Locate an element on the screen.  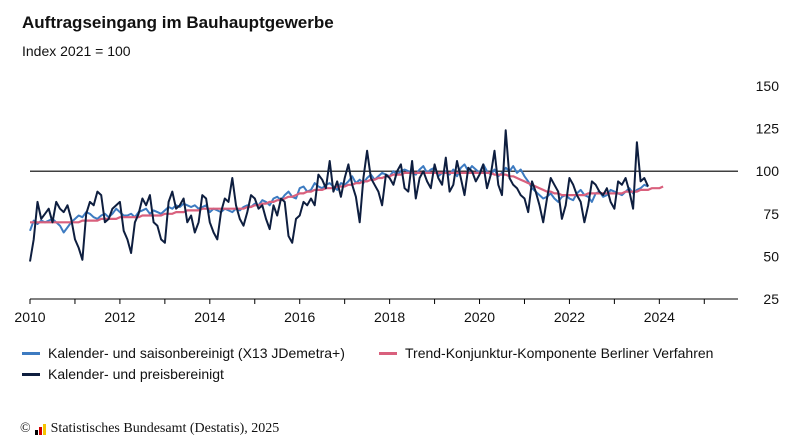
destatis-logo-icon is located at coordinates (40, 429).